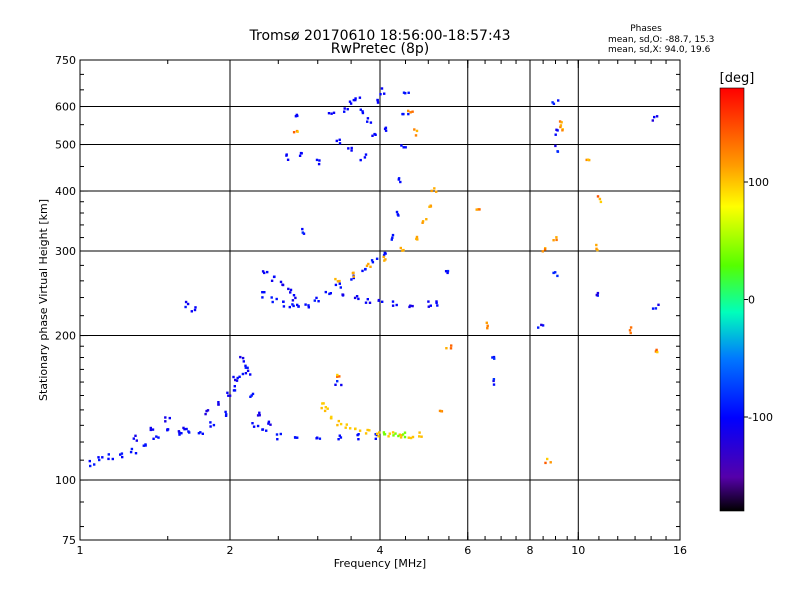 This screenshot has height=600, width=800. What do you see at coordinates (65, 191) in the screenshot?
I see `y-tick-label: 400` at bounding box center [65, 191].